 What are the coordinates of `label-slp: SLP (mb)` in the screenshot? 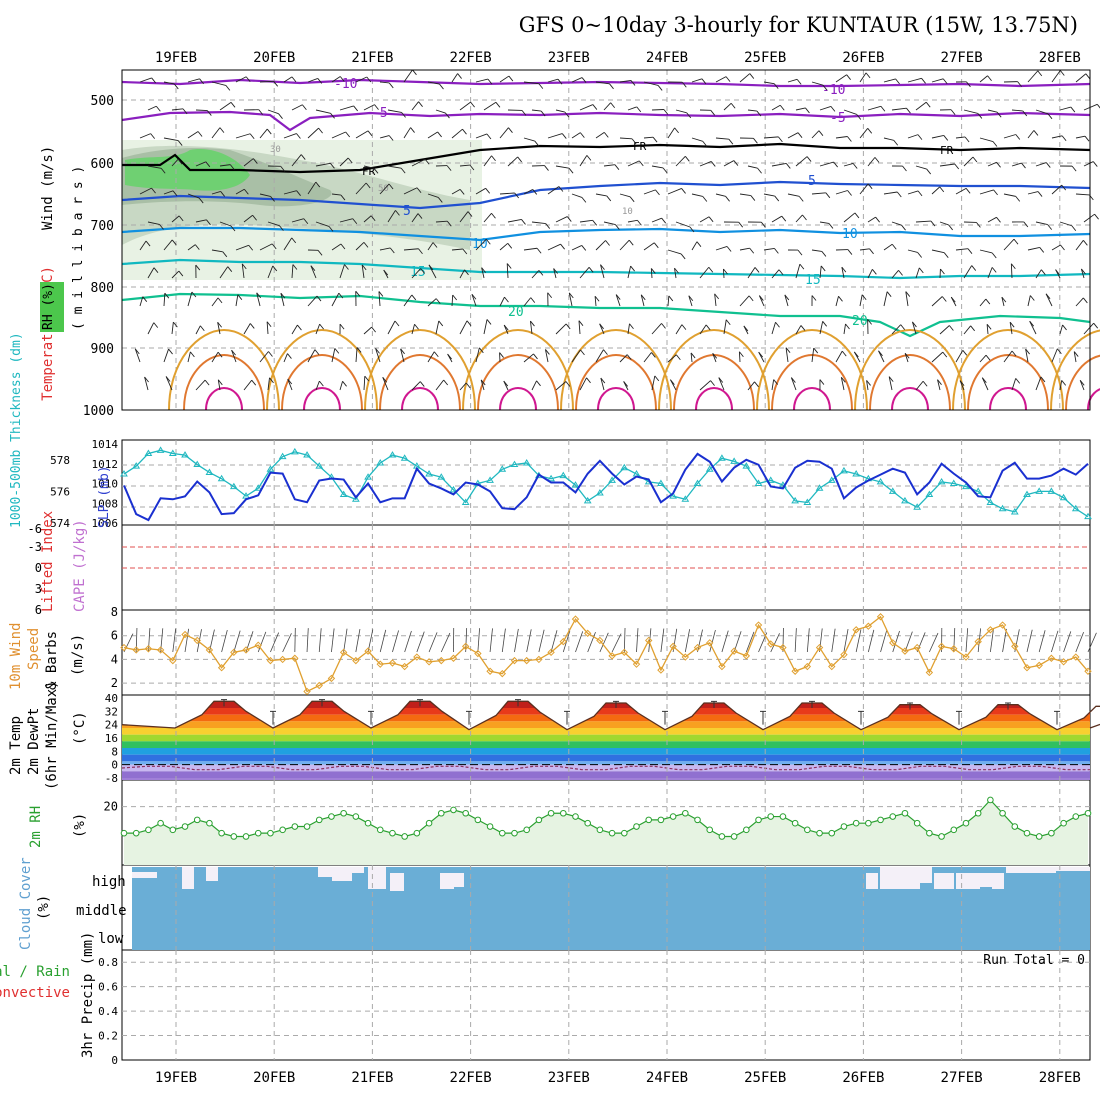 It's located at (104, 496).